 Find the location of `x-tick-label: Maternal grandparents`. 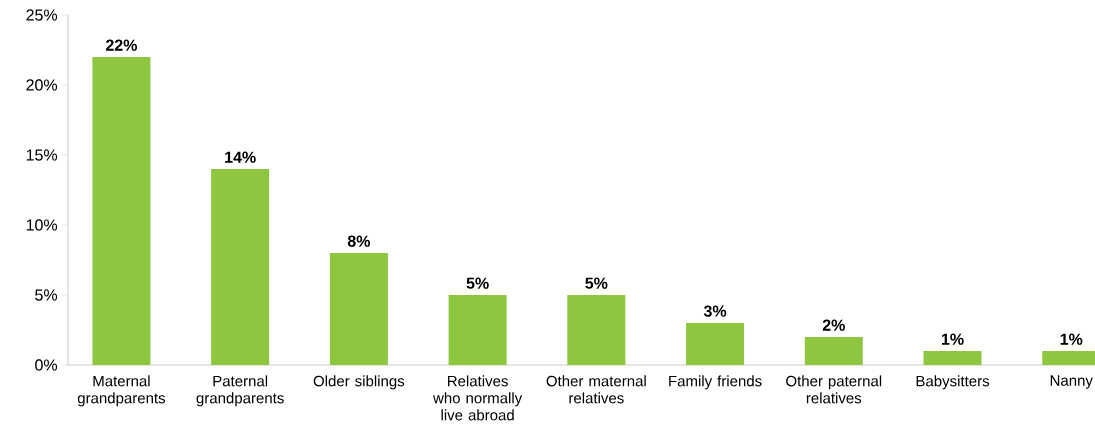

x-tick-label: Maternal grandparents is located at coordinates (121, 391).